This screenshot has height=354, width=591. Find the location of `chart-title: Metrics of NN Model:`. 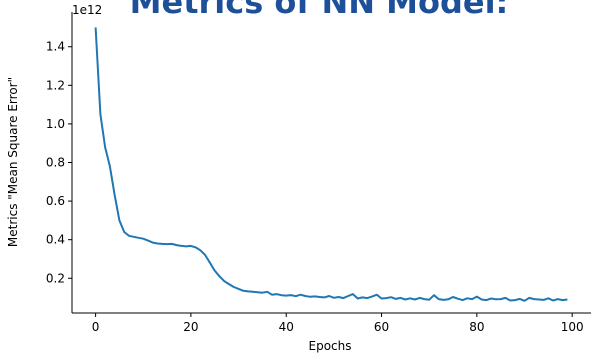

chart-title: Metrics of NN Model: is located at coordinates (319, 8).